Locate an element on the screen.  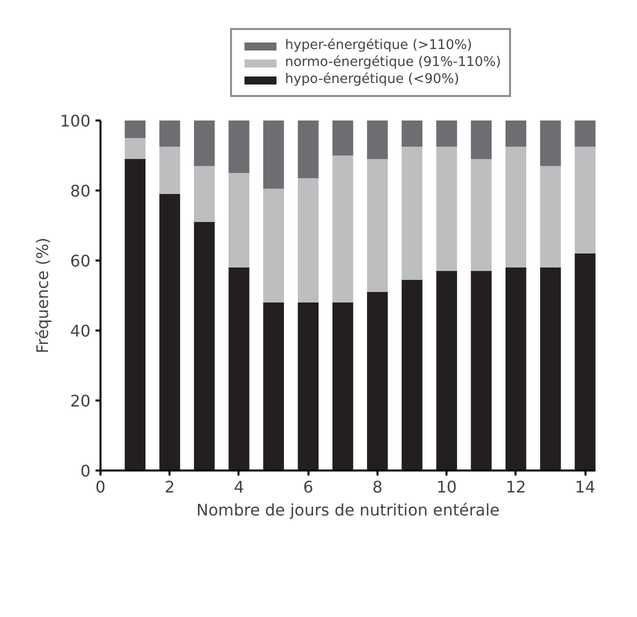
y-tick-label: 100 is located at coordinates (75, 121).